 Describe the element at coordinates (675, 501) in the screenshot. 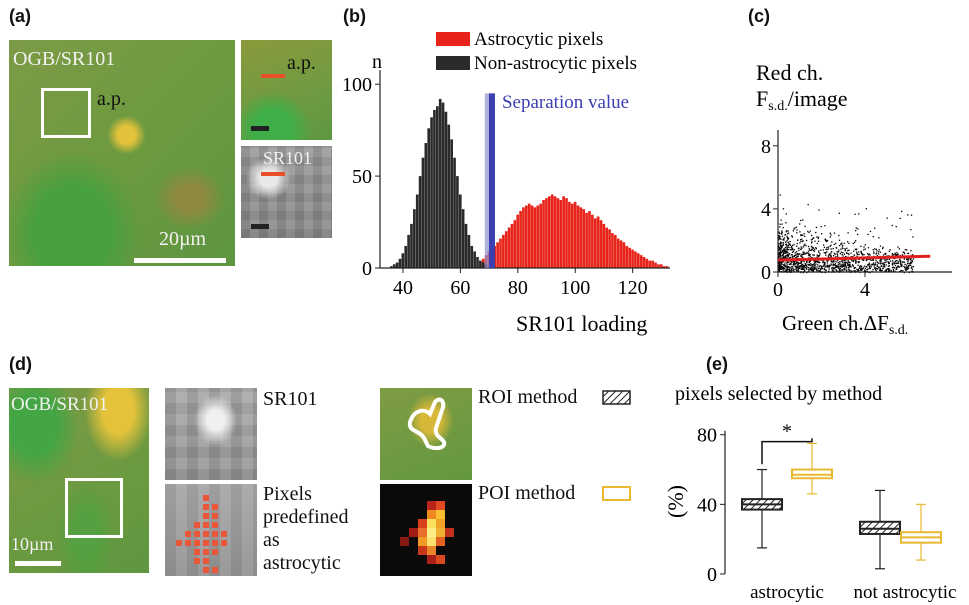

I see `panel-e-ylabel: (%)` at that location.